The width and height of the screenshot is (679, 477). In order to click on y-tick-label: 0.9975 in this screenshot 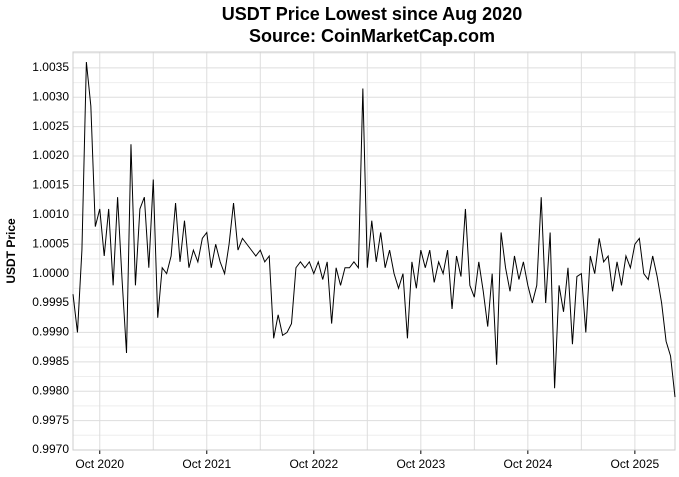, I will do `click(50, 420)`.